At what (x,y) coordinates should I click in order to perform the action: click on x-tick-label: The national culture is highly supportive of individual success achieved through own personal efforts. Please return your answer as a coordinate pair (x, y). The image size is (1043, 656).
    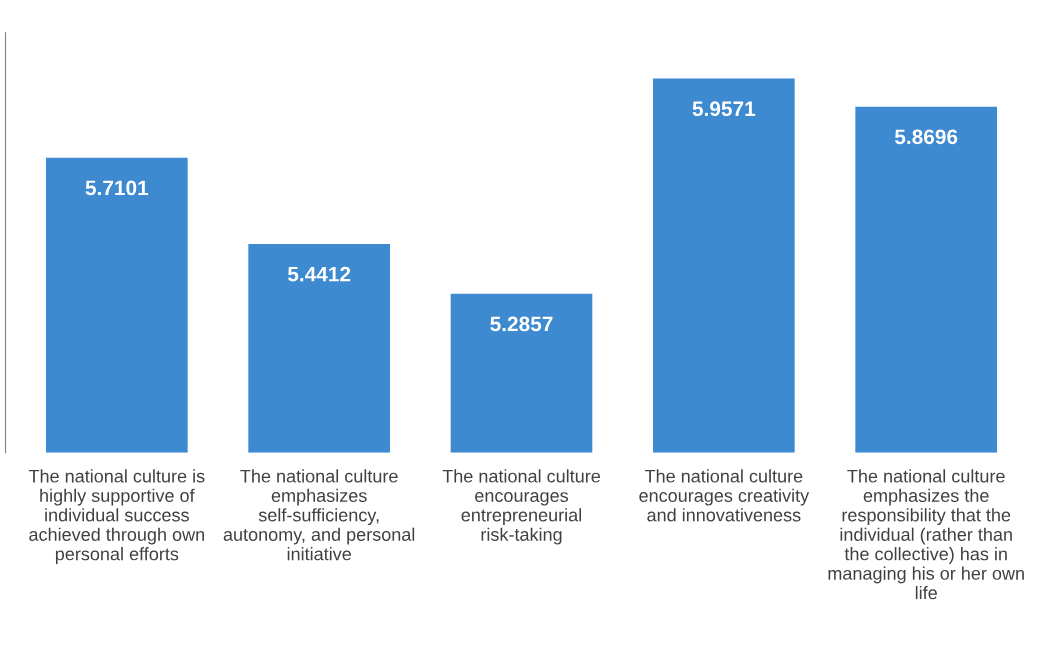
    Looking at the image, I should click on (116, 516).